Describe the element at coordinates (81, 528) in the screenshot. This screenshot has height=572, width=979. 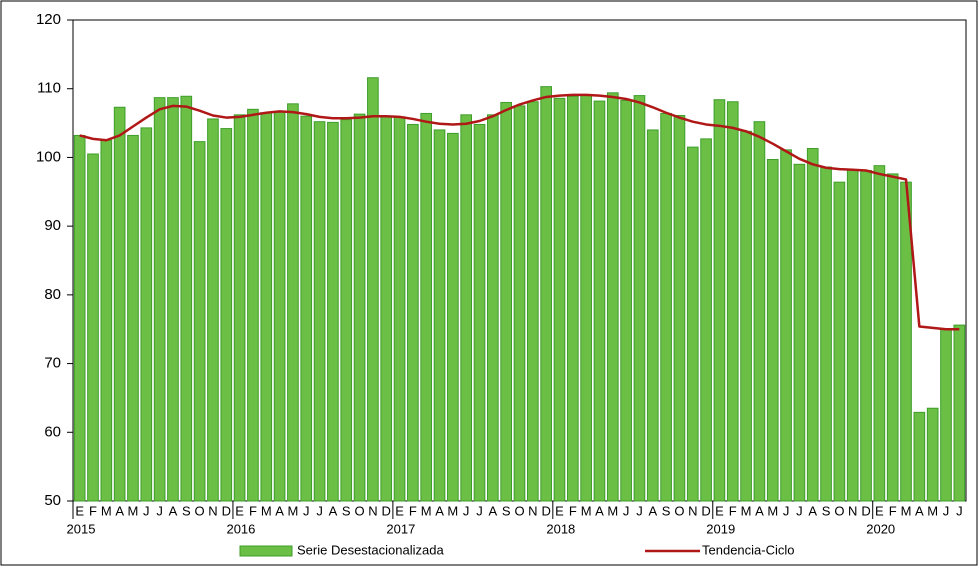
I see `year-label: 2015` at that location.